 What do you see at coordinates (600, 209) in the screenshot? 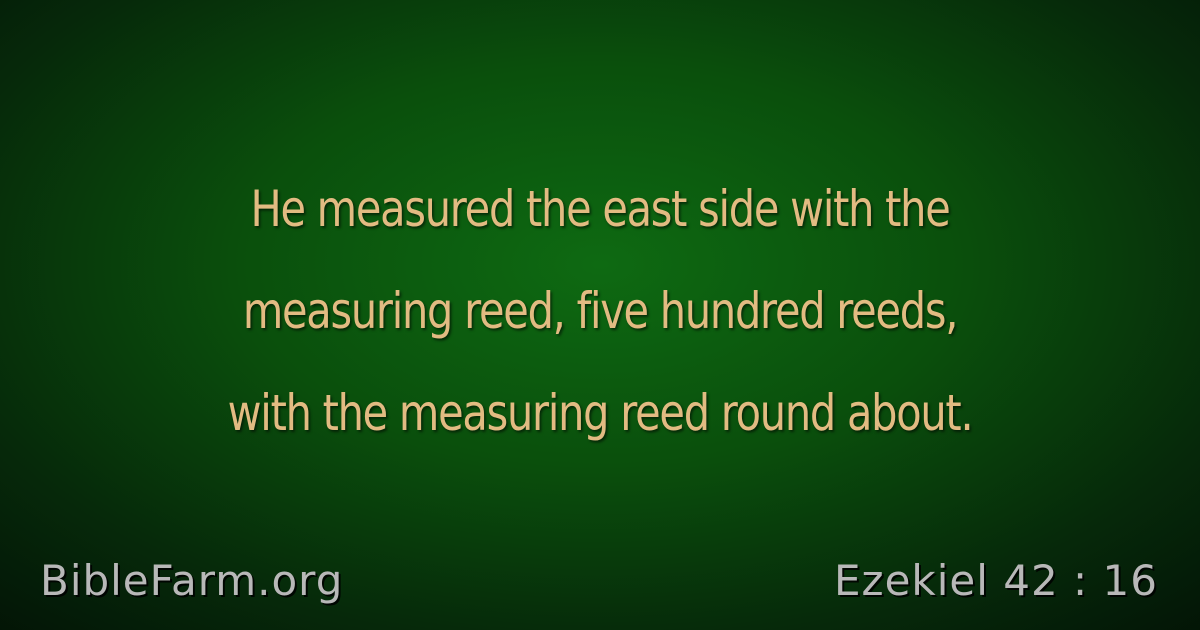
I see `verse-line-1: He measured the east side with the` at bounding box center [600, 209].